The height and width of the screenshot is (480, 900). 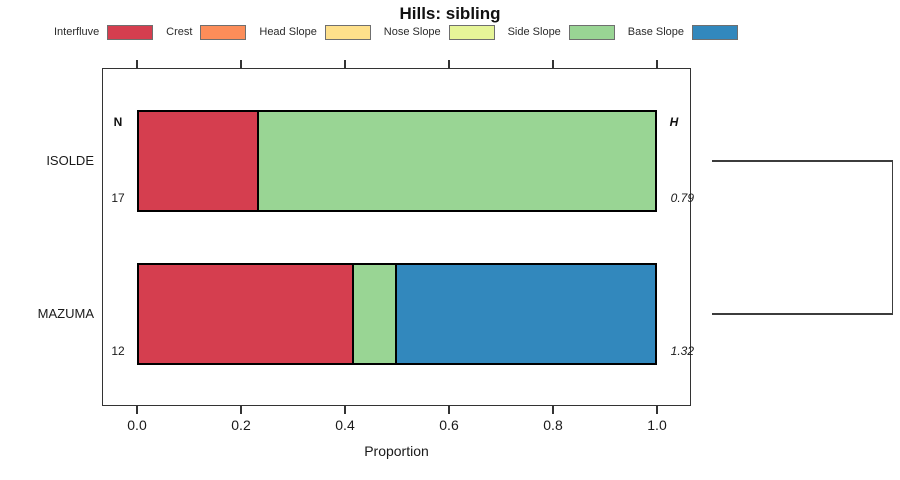 I want to click on dendrogram-line-top, so click(x=802, y=161).